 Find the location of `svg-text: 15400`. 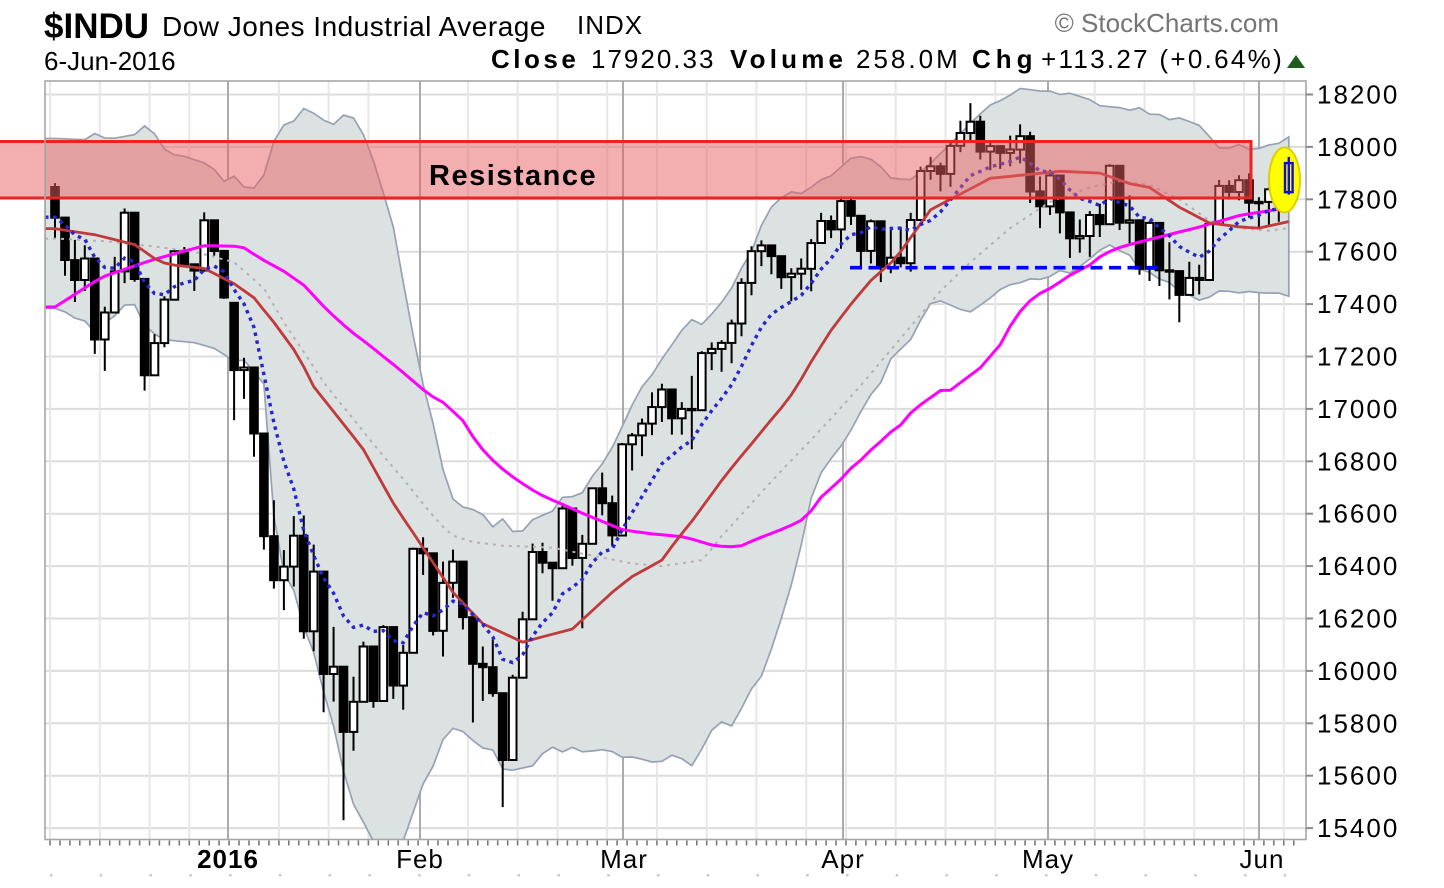

svg-text: 15400 is located at coordinates (1358, 828).